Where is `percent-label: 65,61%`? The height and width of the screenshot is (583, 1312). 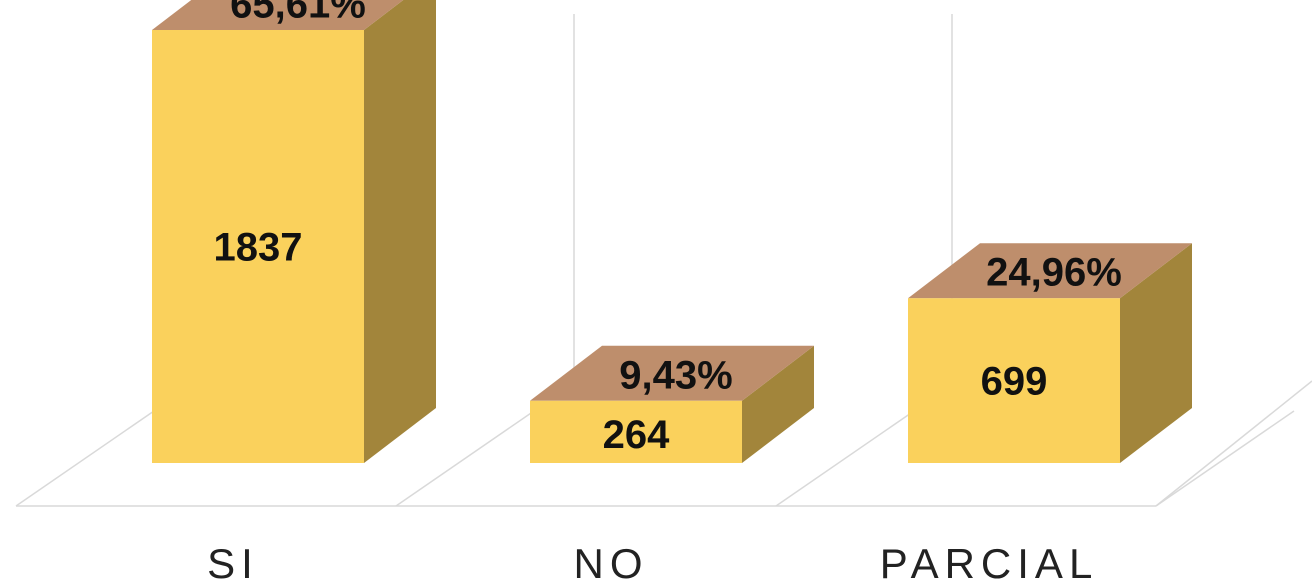
percent-label: 65,61% is located at coordinates (298, 13).